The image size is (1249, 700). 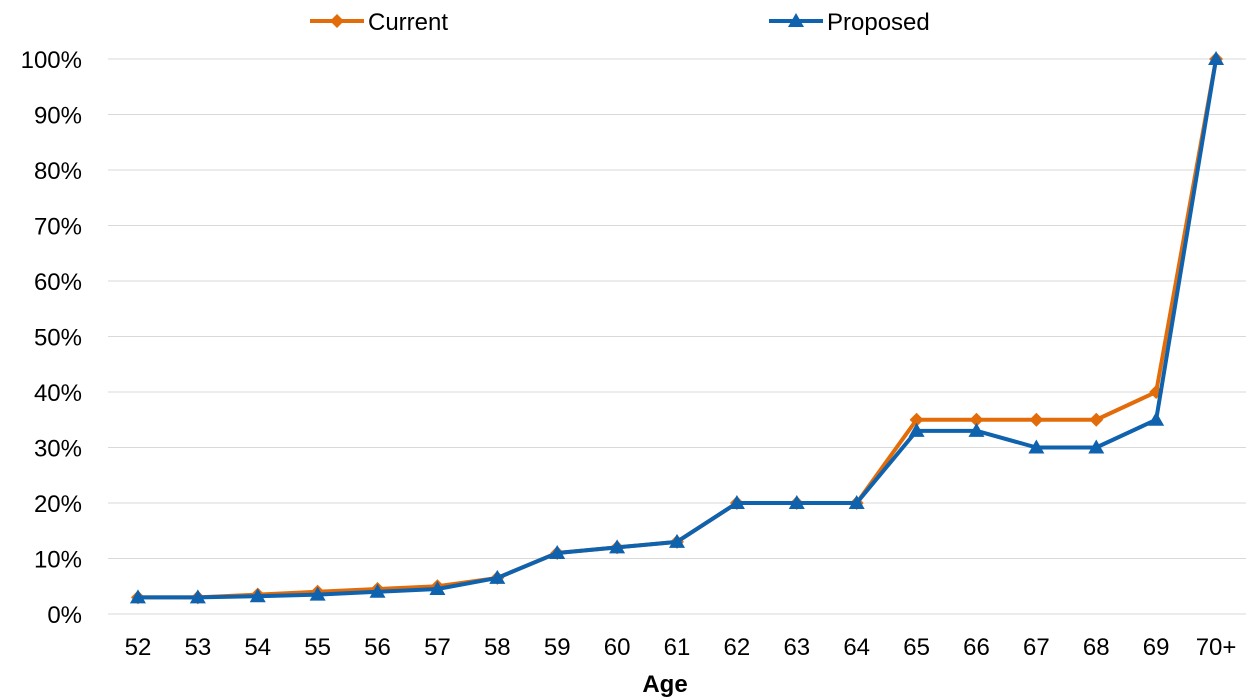 What do you see at coordinates (58, 504) in the screenshot?
I see `y-tick-label: 20%` at bounding box center [58, 504].